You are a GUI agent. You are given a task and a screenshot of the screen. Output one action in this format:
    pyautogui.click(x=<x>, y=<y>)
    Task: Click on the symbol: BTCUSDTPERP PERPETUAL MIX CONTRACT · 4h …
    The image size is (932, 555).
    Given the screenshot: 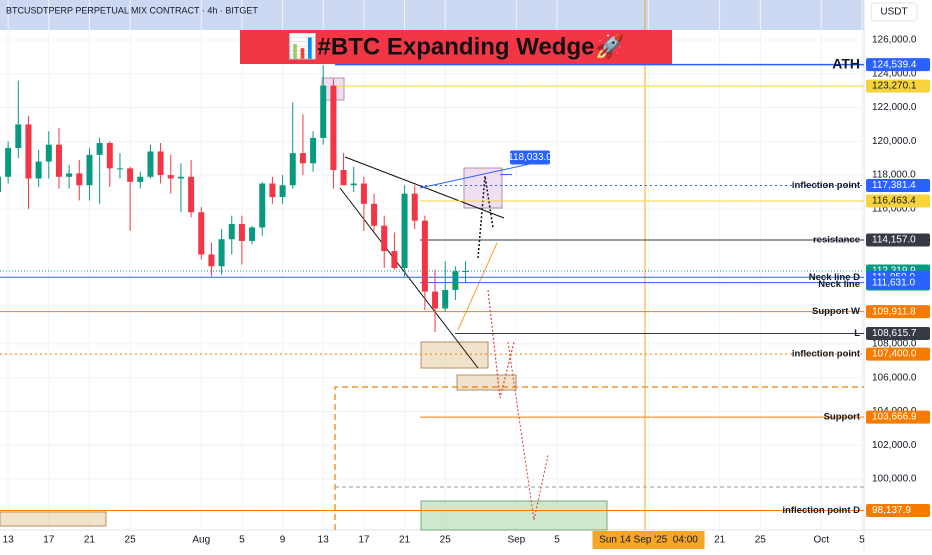 What is the action you would take?
    pyautogui.click(x=132, y=10)
    